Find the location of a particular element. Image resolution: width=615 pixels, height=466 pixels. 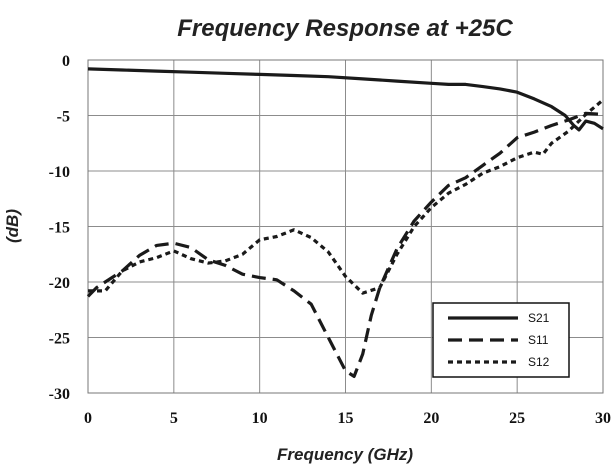

y-tick-label: -30 is located at coordinates (59, 394).